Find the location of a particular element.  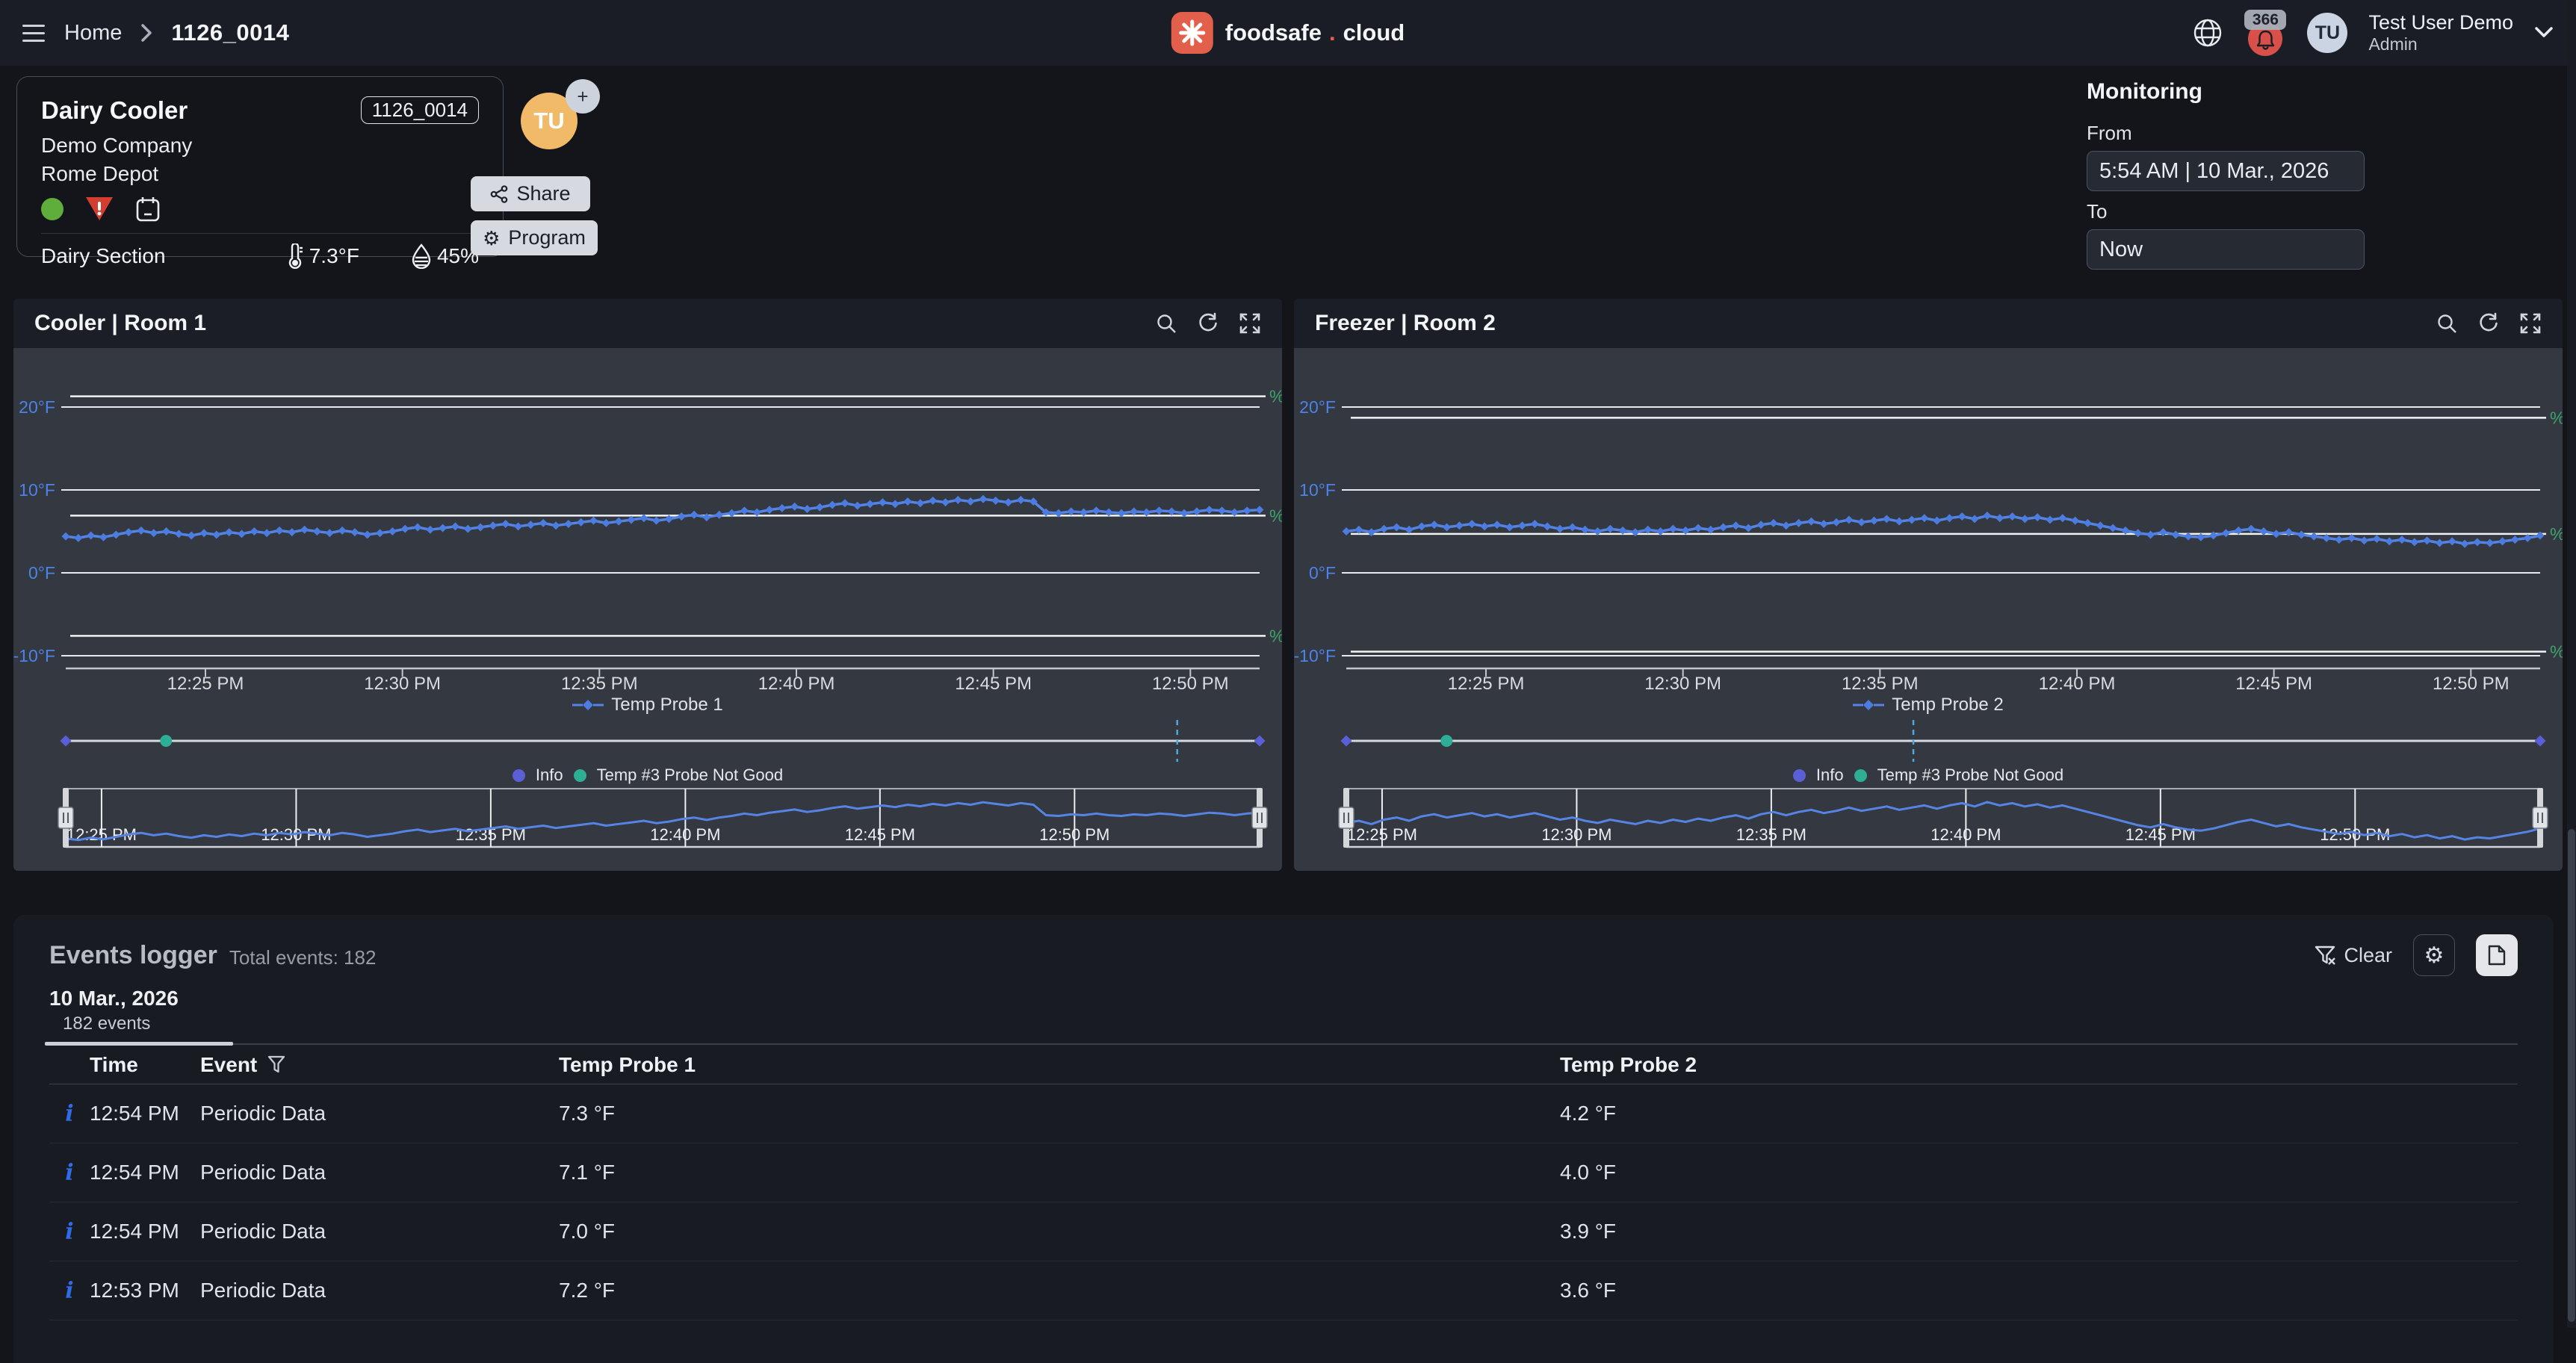

table-header: Time Event Temp Probe 1 Temp Probe 2 is located at coordinates (1283, 1065).